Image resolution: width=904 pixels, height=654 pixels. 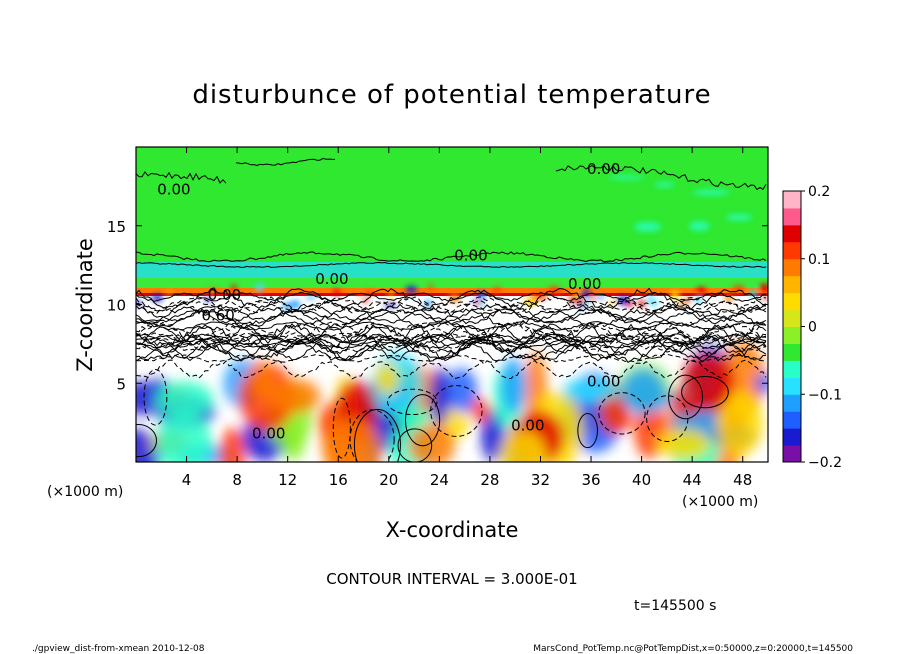 What do you see at coordinates (388, 480) in the screenshot?
I see `x-tick-label: 20` at bounding box center [388, 480].